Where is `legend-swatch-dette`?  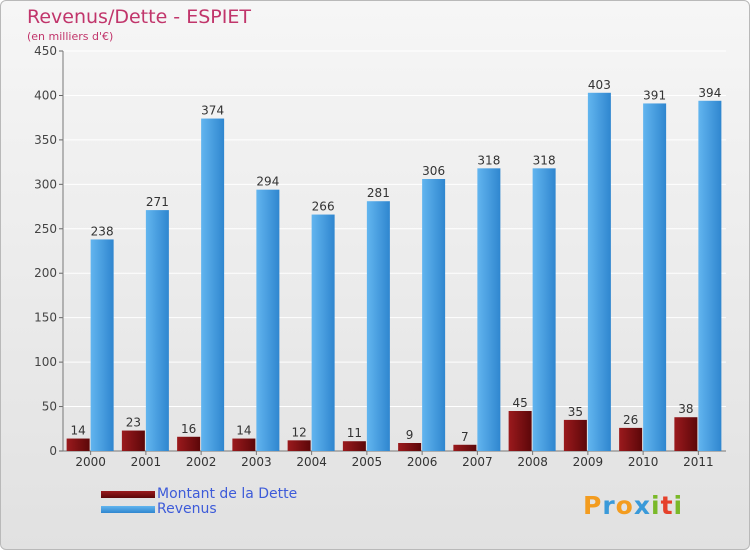
legend-swatch-dette is located at coordinates (128, 494).